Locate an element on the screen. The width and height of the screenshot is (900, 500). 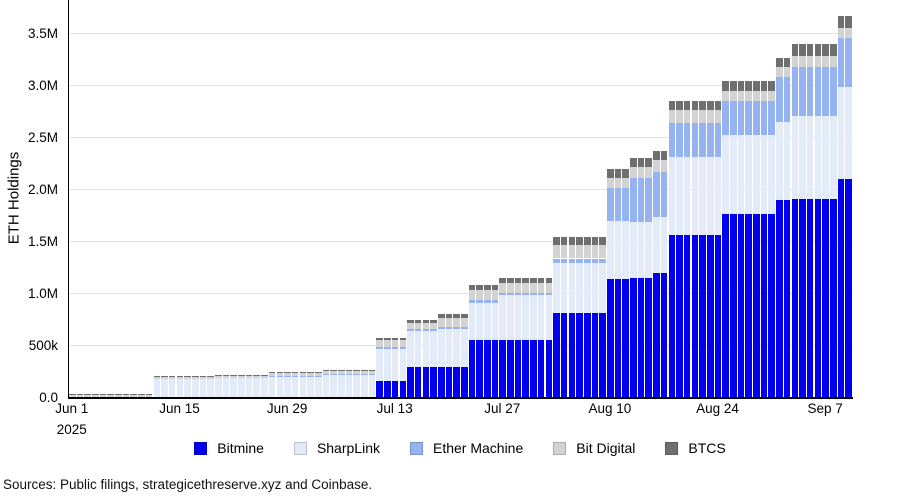
y-tick-label: 1.0M is located at coordinates (42, 293).